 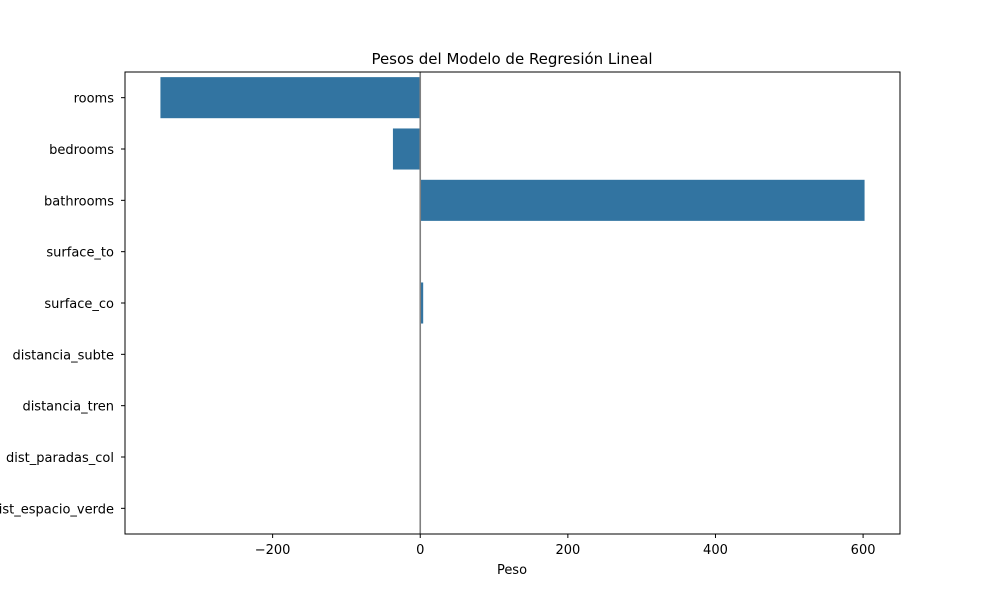 What do you see at coordinates (81, 150) in the screenshot?
I see `y-tick-label: bedrooms` at bounding box center [81, 150].